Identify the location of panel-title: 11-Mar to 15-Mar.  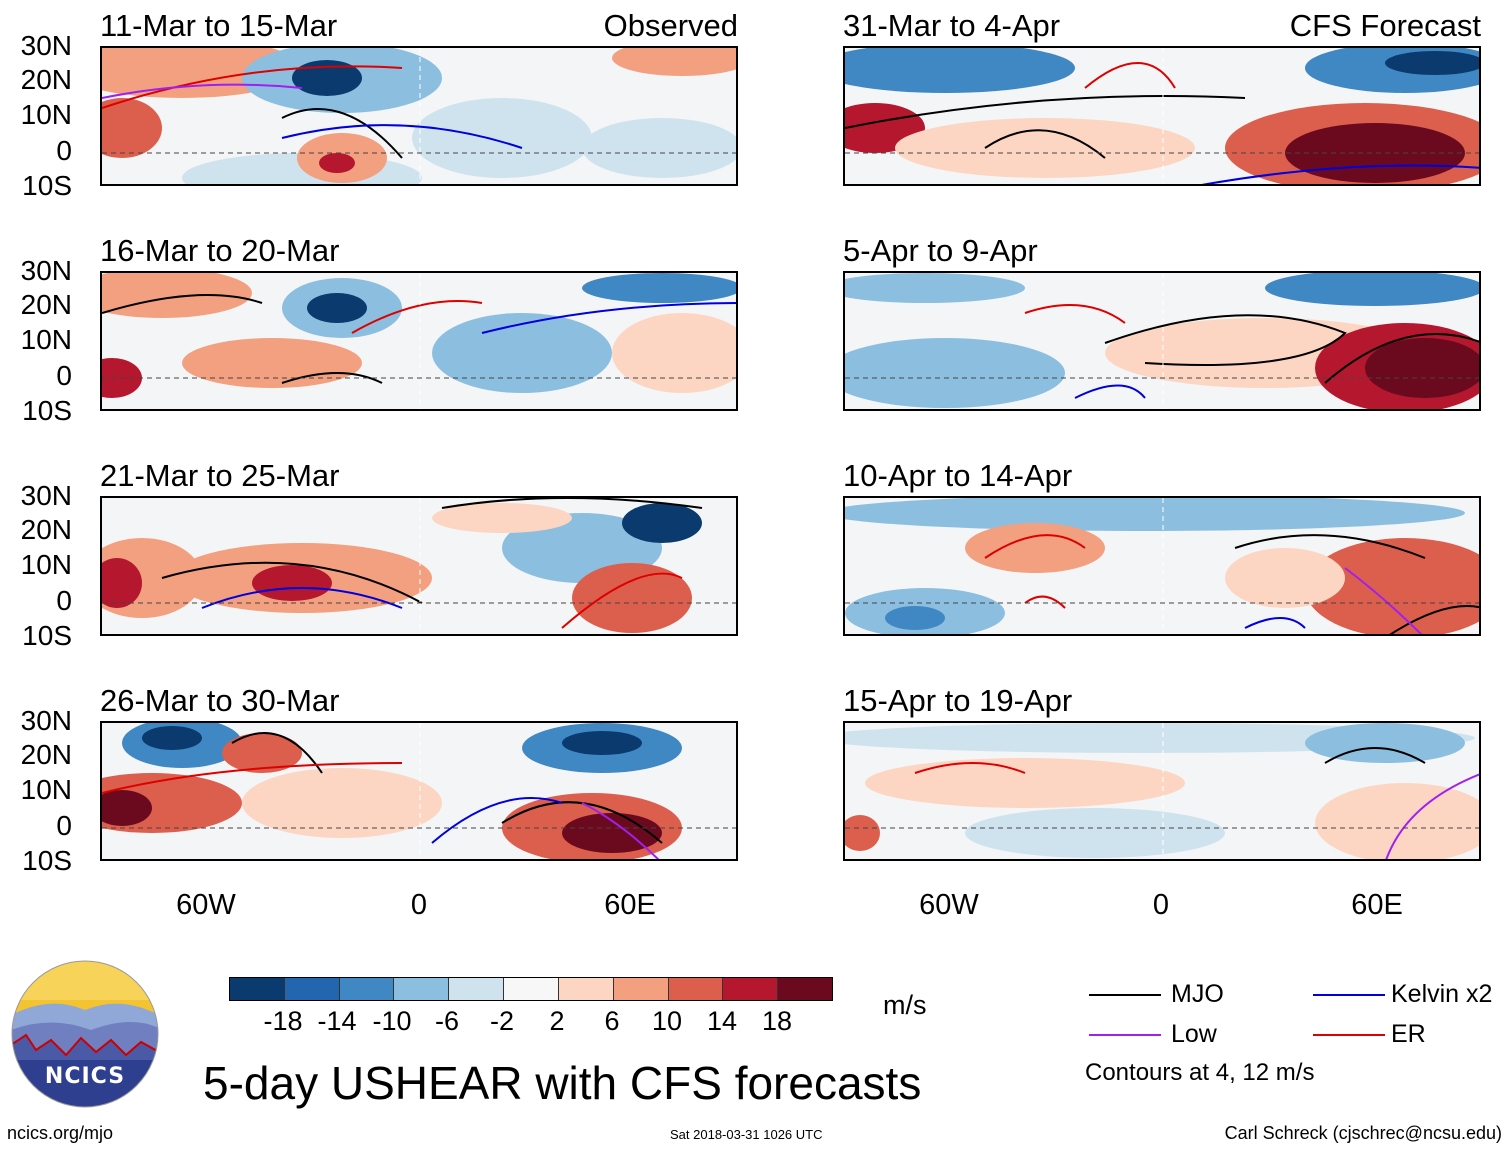
(219, 25).